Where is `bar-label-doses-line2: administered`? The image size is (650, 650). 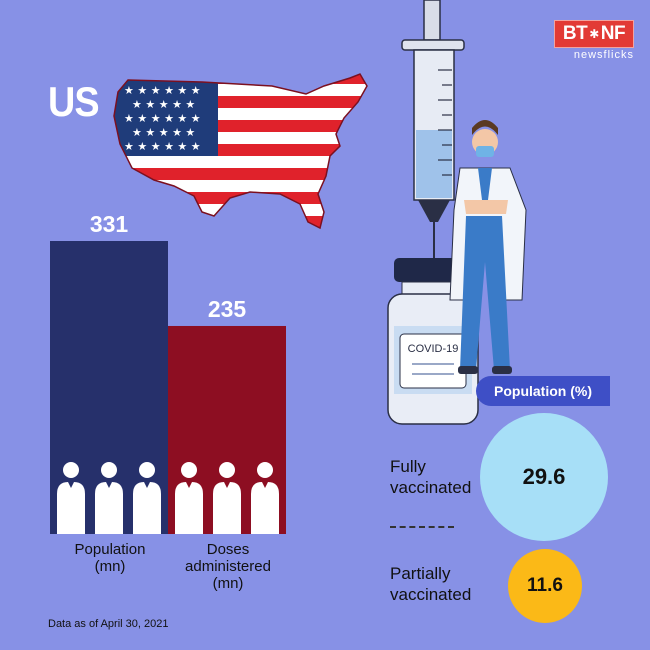
bar-label-doses-line2: administered is located at coordinates (228, 566).